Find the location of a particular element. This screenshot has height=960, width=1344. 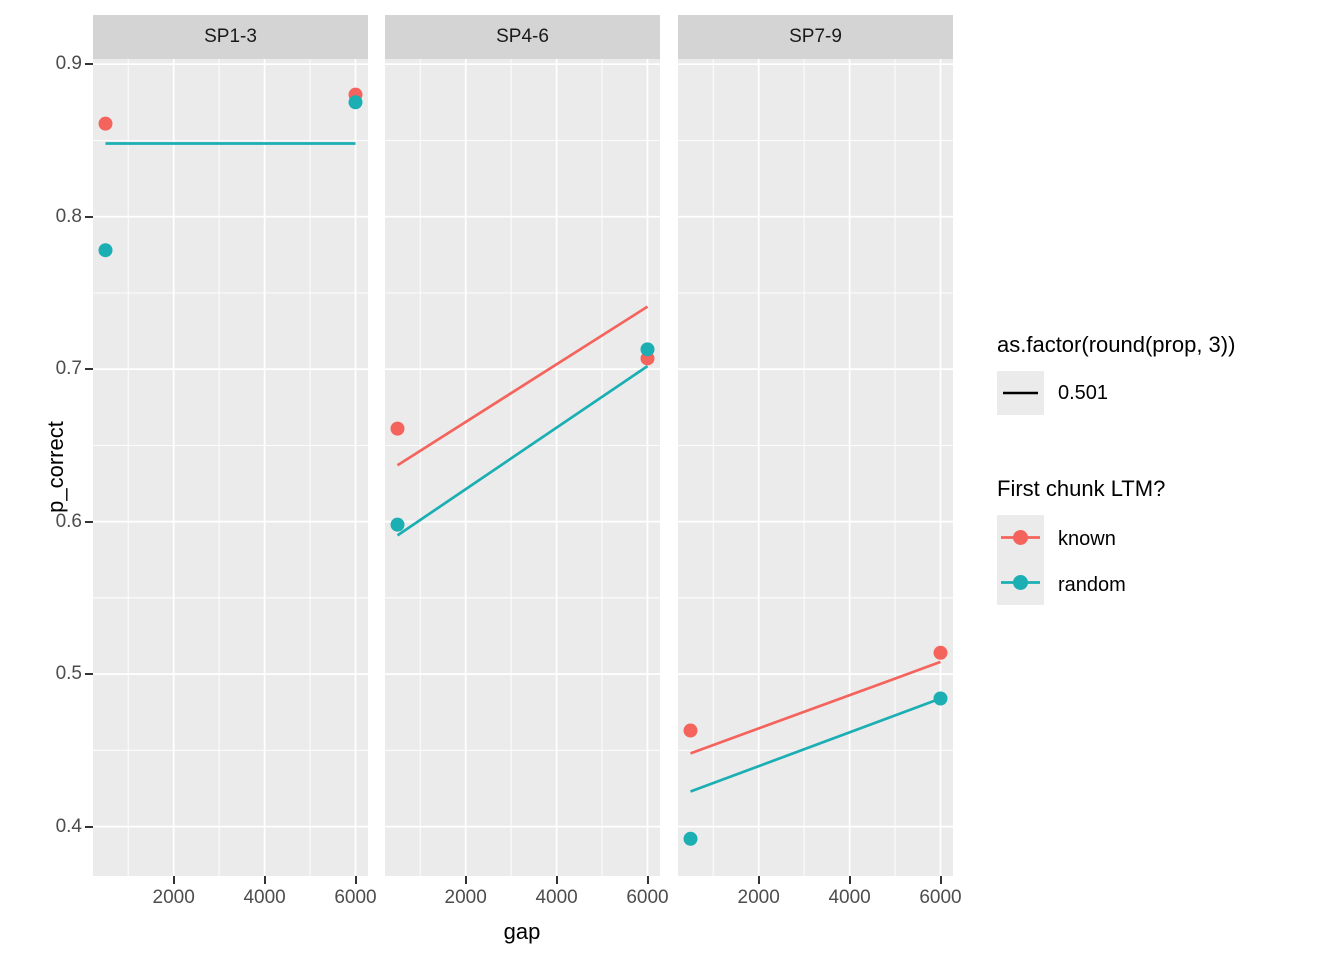

y-tick-label: 0.9 is located at coordinates (68, 64).